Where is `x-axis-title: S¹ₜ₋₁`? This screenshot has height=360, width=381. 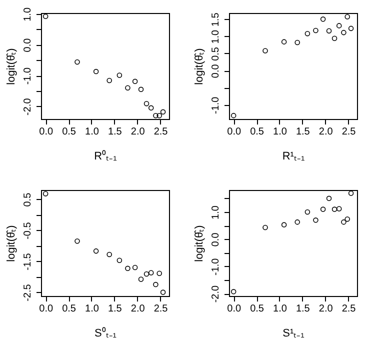
x-axis-title: S¹ₜ₋₁ is located at coordinates (293, 334).